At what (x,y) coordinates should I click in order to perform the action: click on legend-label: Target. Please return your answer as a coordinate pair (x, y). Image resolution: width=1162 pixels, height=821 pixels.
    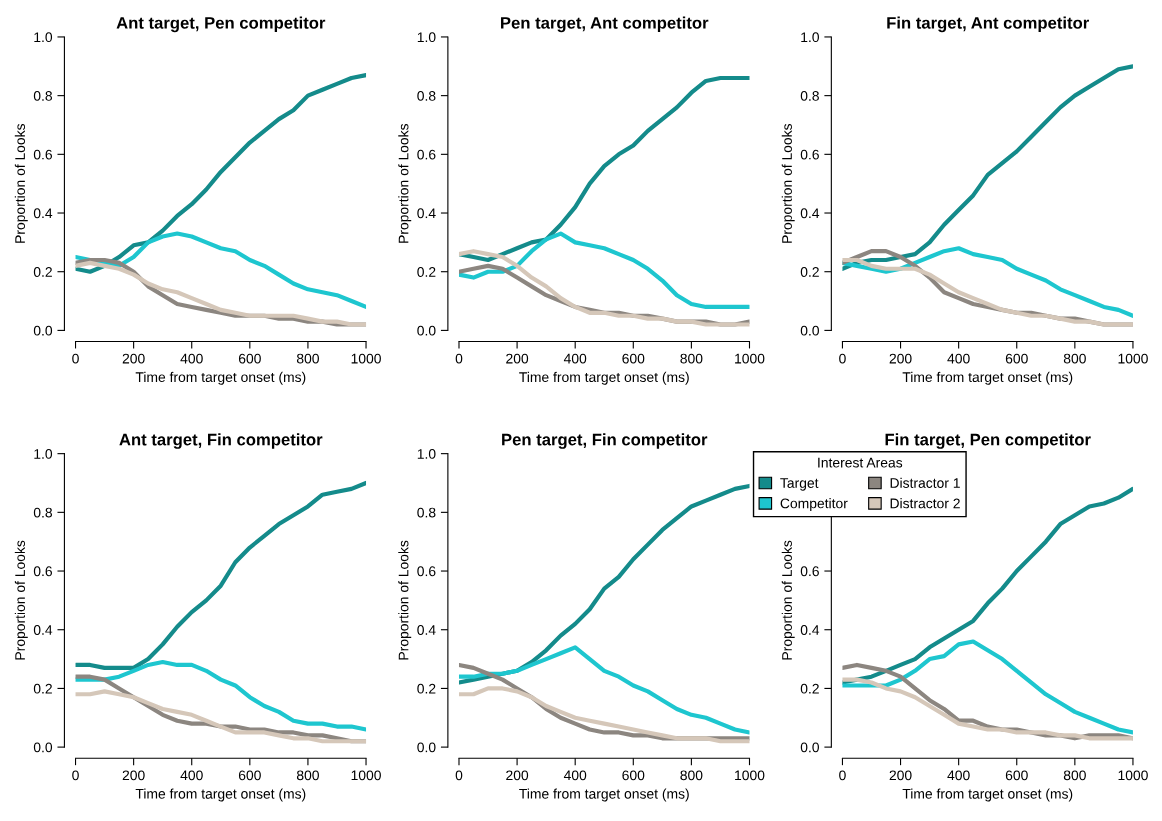
    Looking at the image, I should click on (799, 484).